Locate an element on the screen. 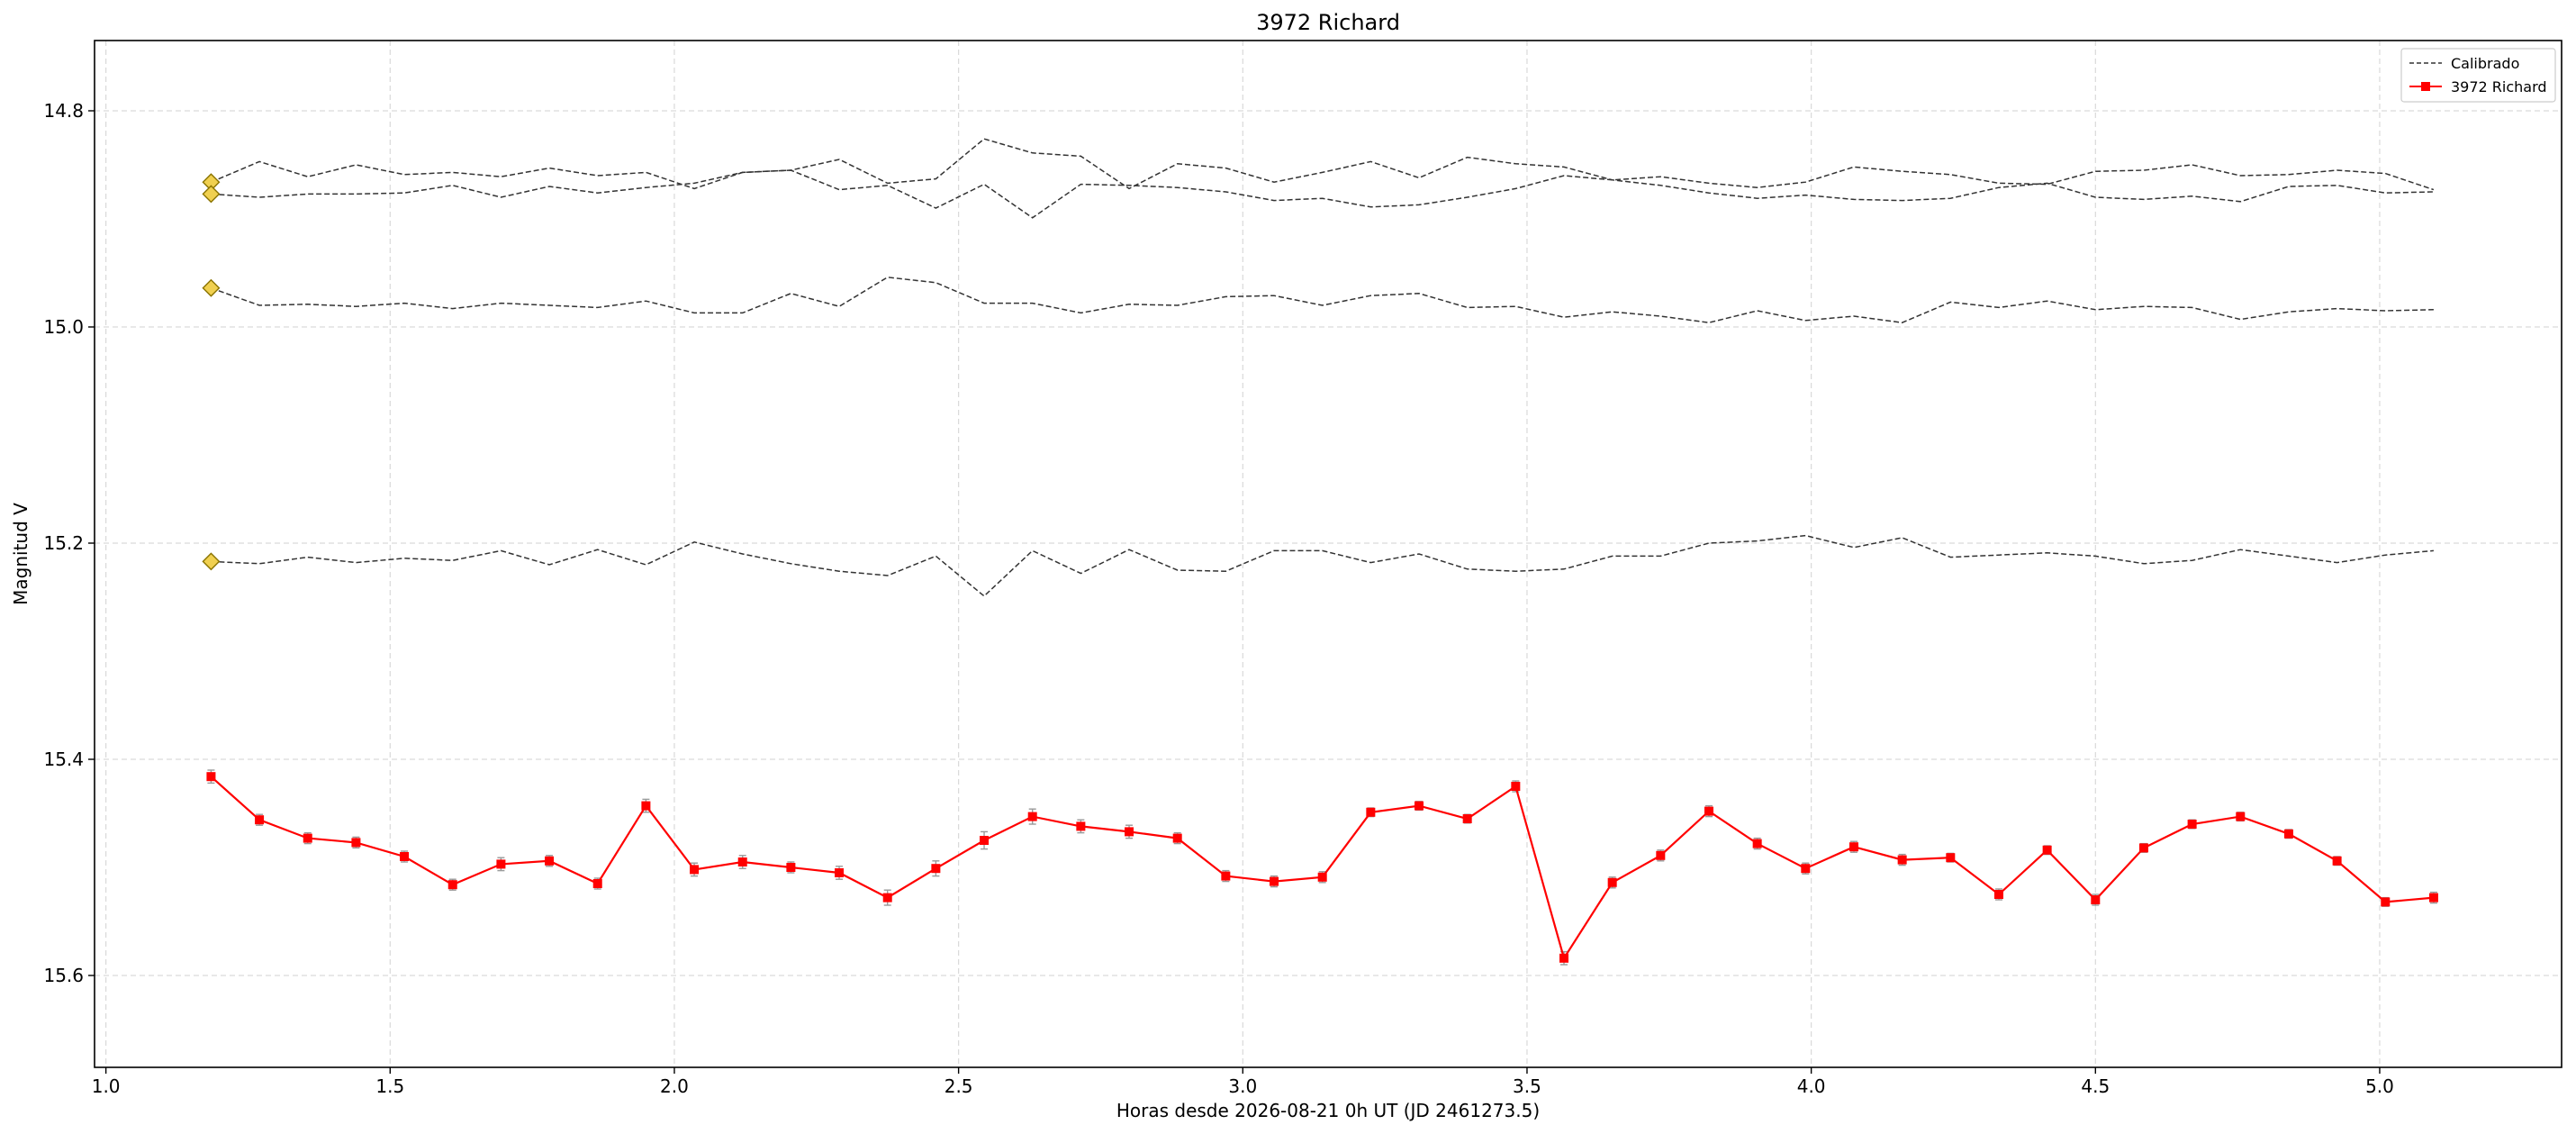 This screenshot has height=1134, width=2576. y-tick-label: 15.0 is located at coordinates (63, 327).